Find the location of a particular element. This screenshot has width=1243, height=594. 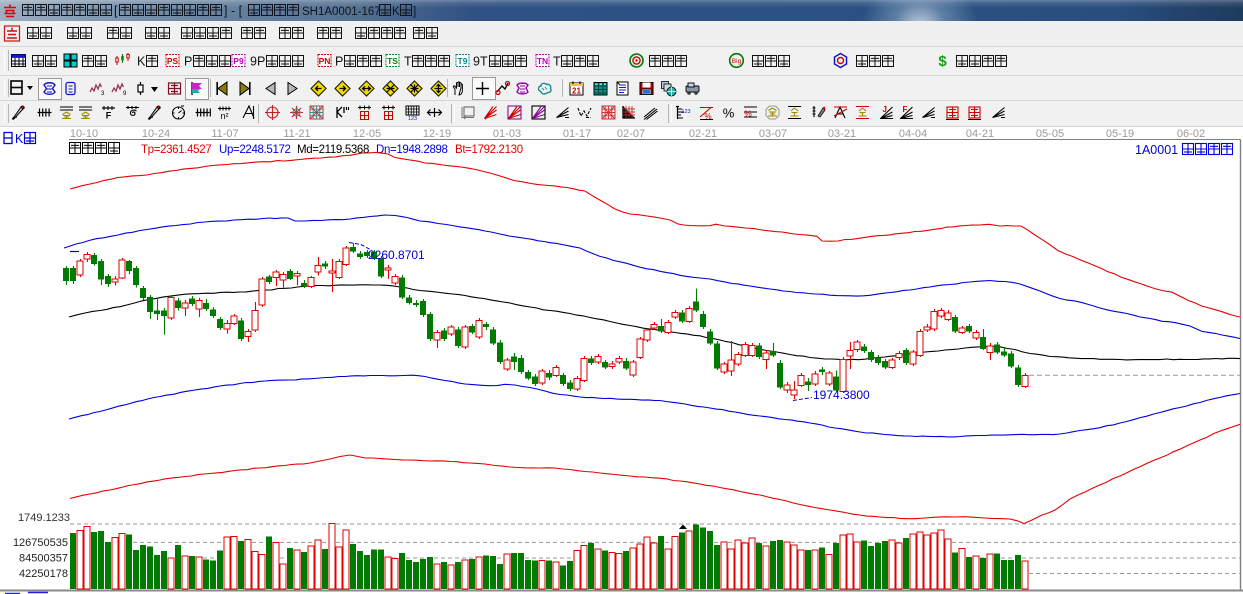

svg-text: 12-19 is located at coordinates (437, 134).